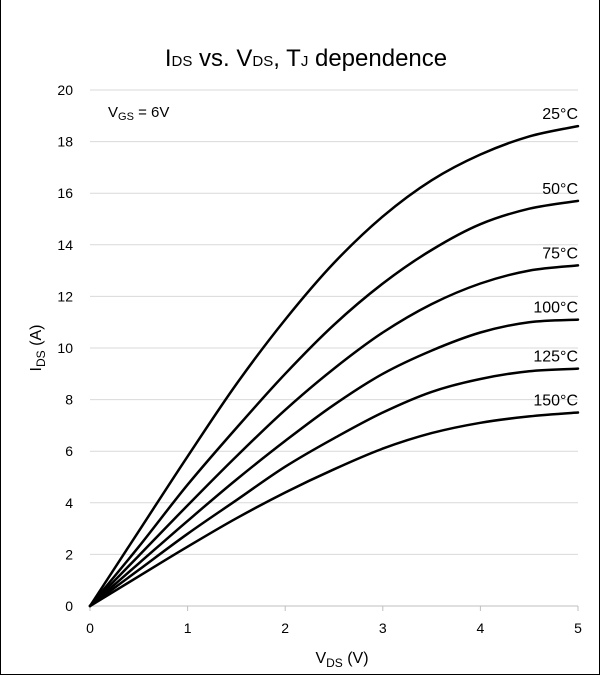 Image resolution: width=602 pixels, height=680 pixels. Describe the element at coordinates (578, 628) in the screenshot. I see `x-tick-label: 5` at that location.